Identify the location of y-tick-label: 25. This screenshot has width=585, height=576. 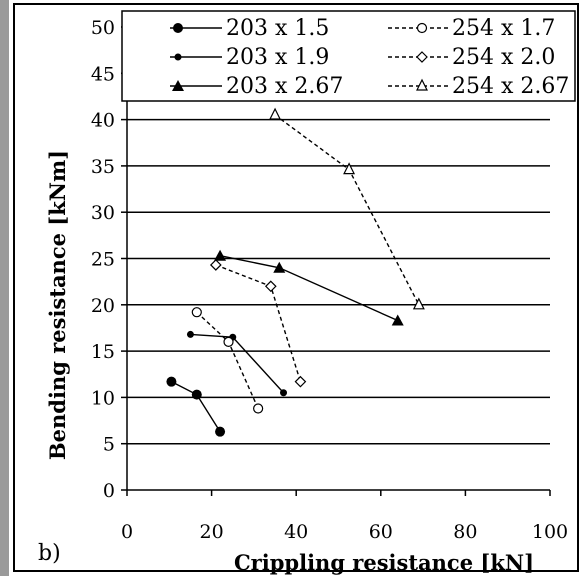
(103, 260).